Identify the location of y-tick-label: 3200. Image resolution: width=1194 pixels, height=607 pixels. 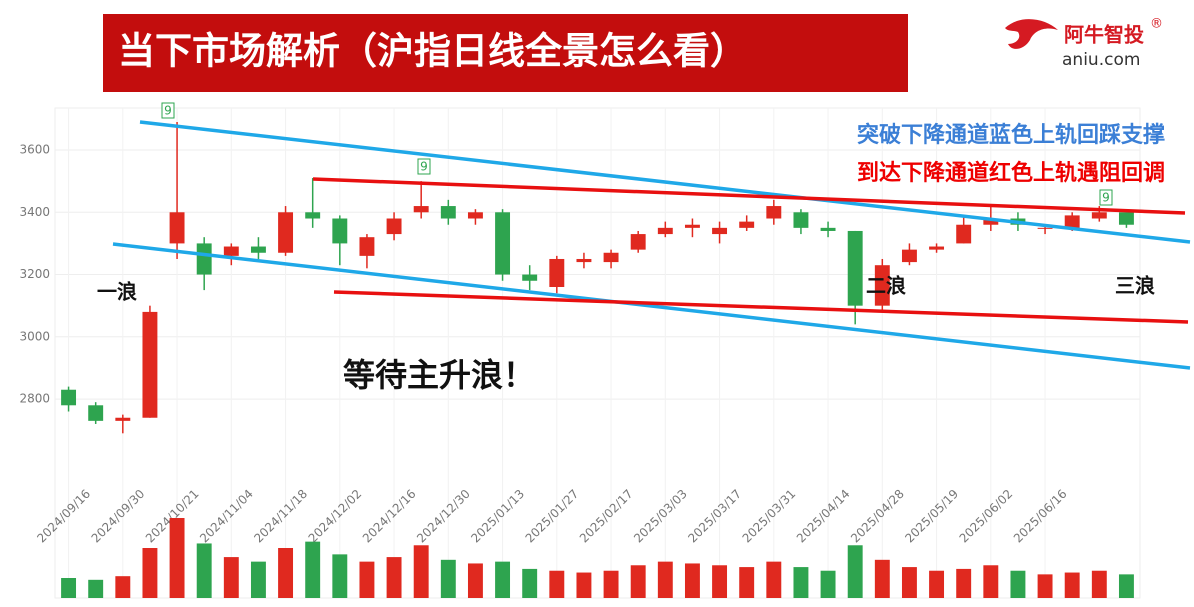
(34, 274).